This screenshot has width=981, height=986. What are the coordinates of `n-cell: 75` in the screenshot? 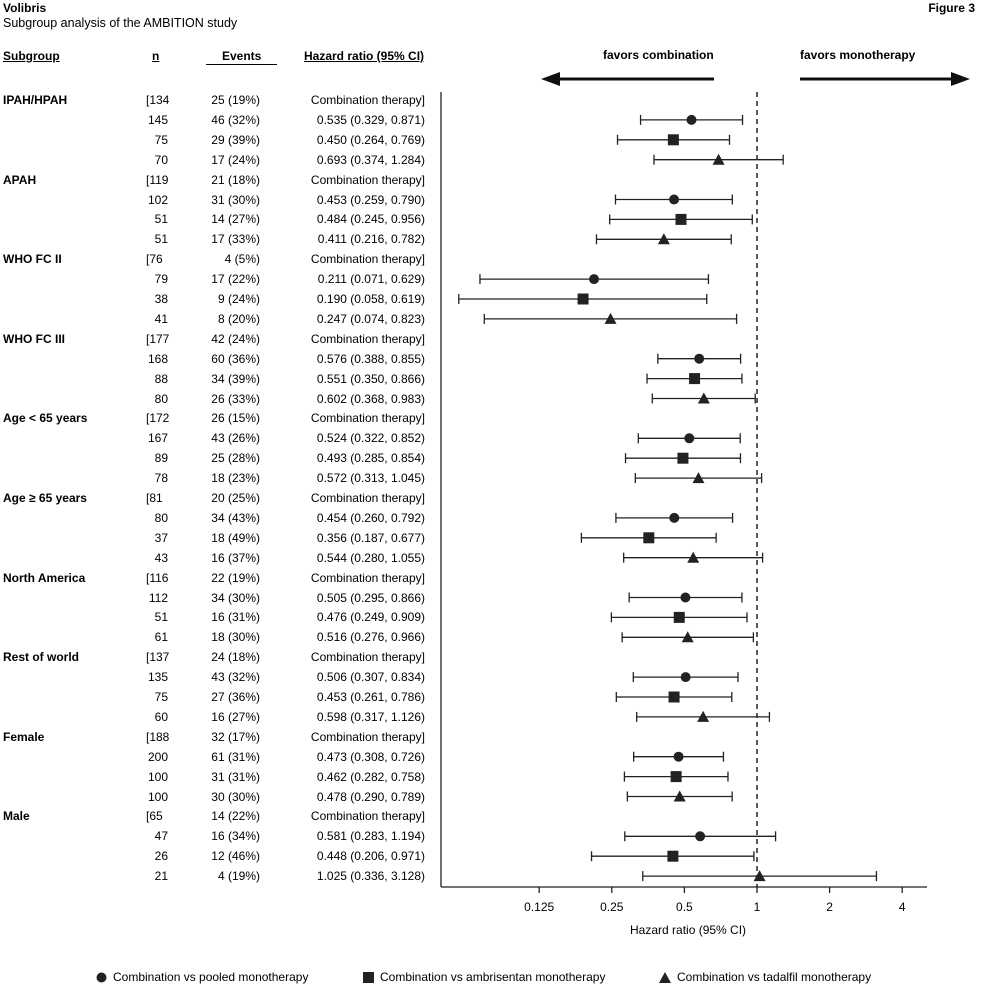 It's located at (161, 139).